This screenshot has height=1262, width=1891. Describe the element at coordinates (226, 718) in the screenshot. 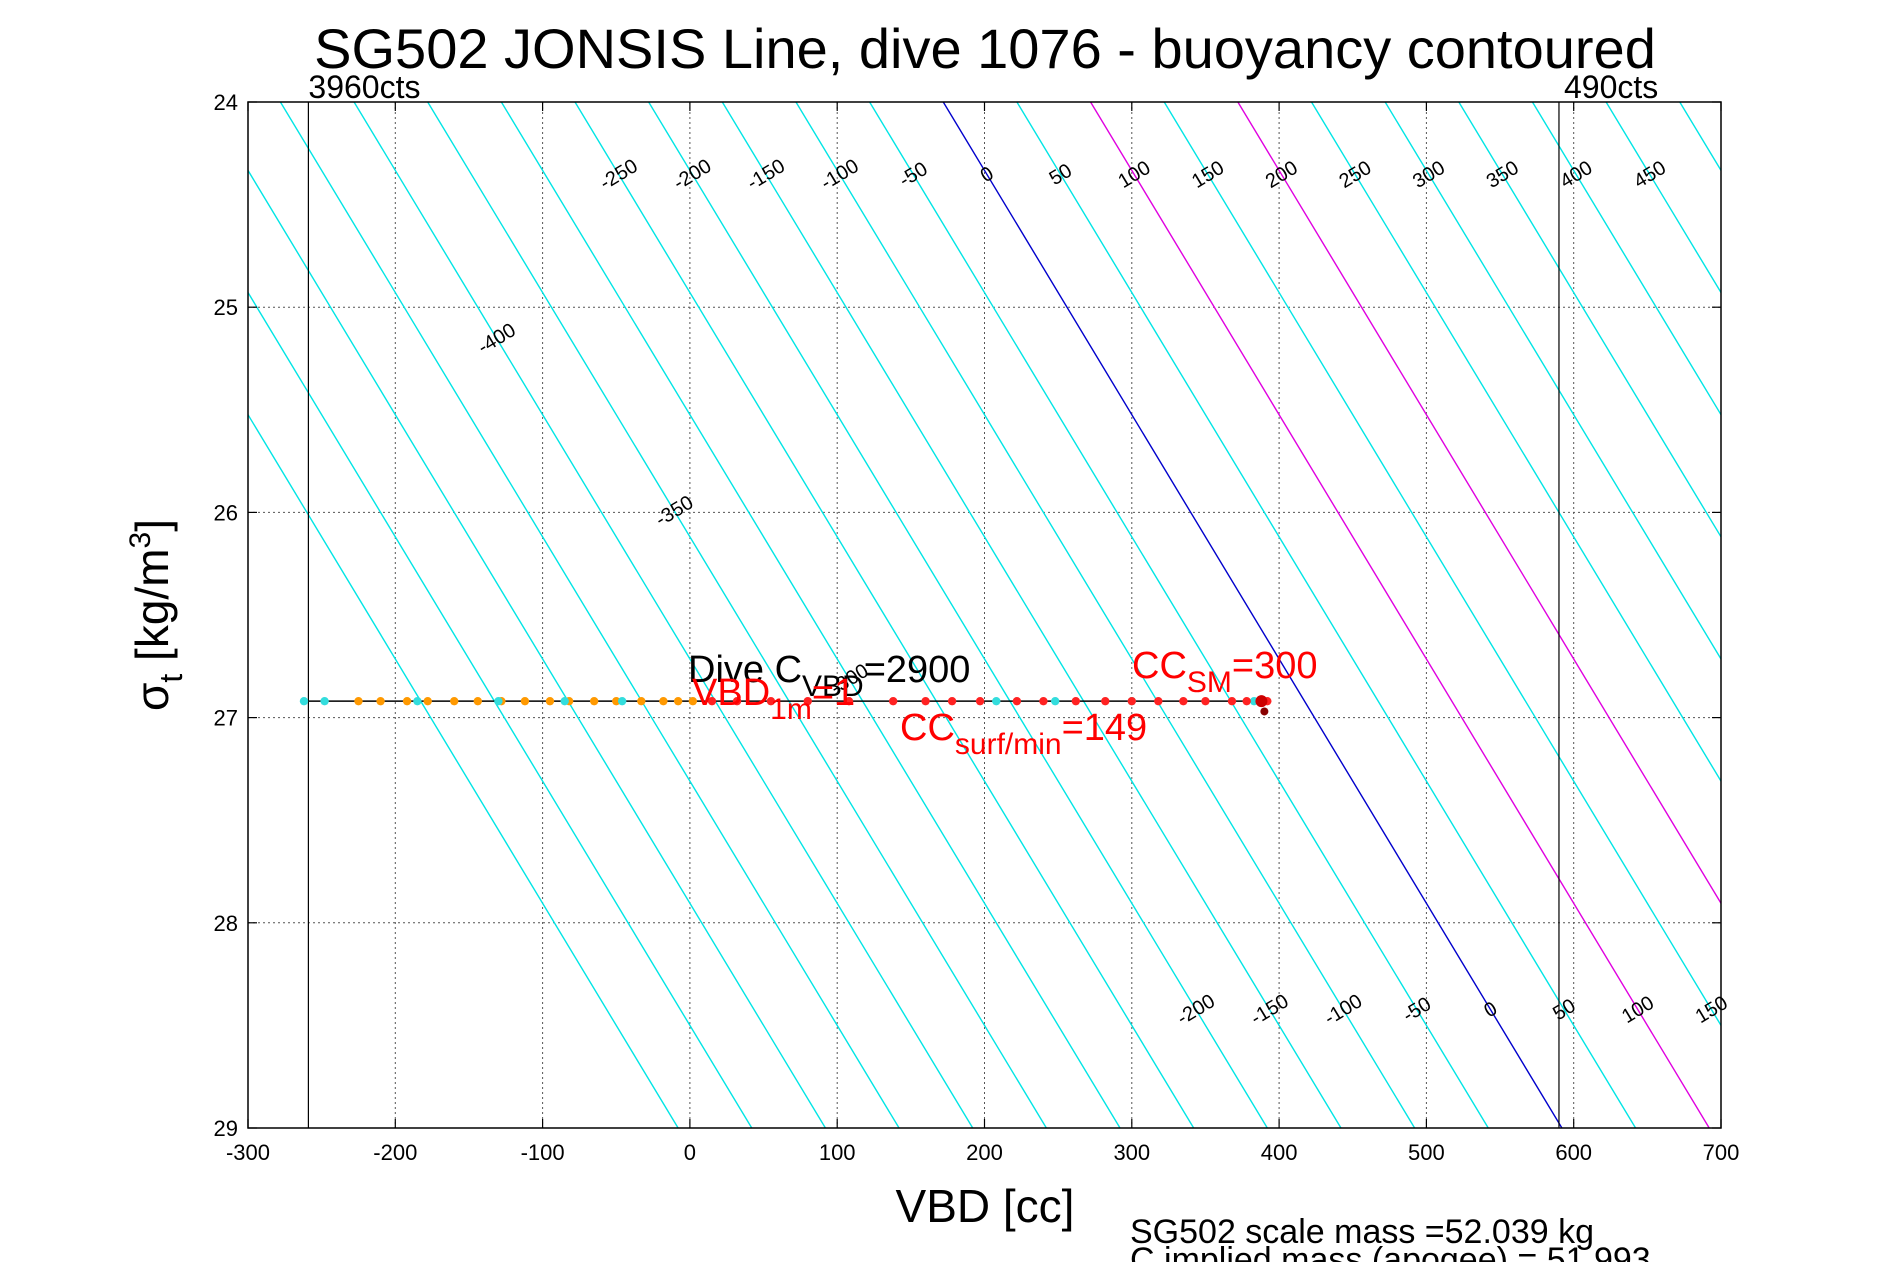

I see `y-tick-label: 27` at that location.